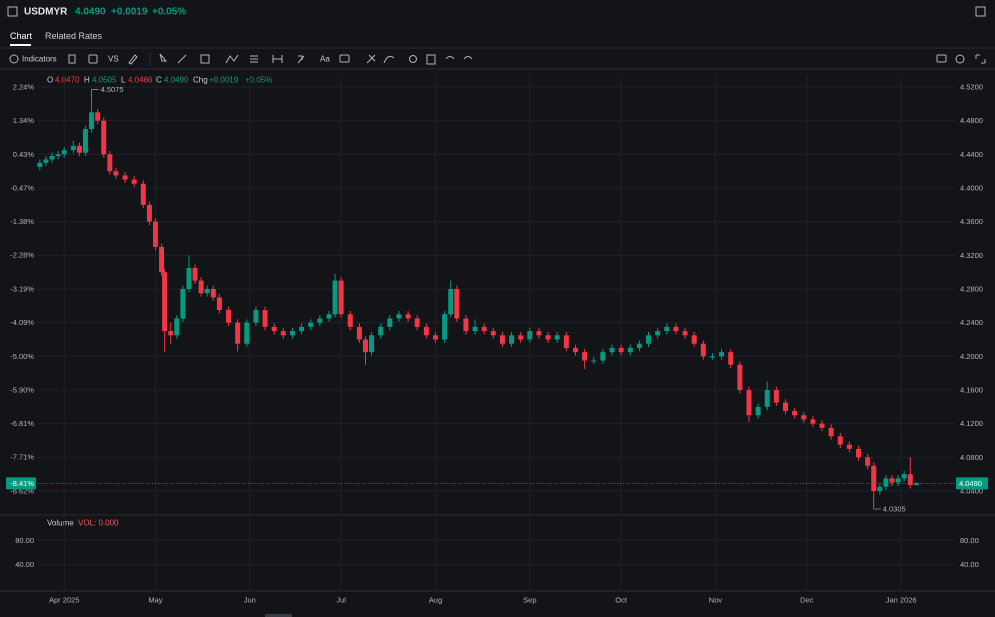 The width and height of the screenshot is (995, 617). Describe the element at coordinates (12, 11) in the screenshot. I see `symbol-icon` at that location.